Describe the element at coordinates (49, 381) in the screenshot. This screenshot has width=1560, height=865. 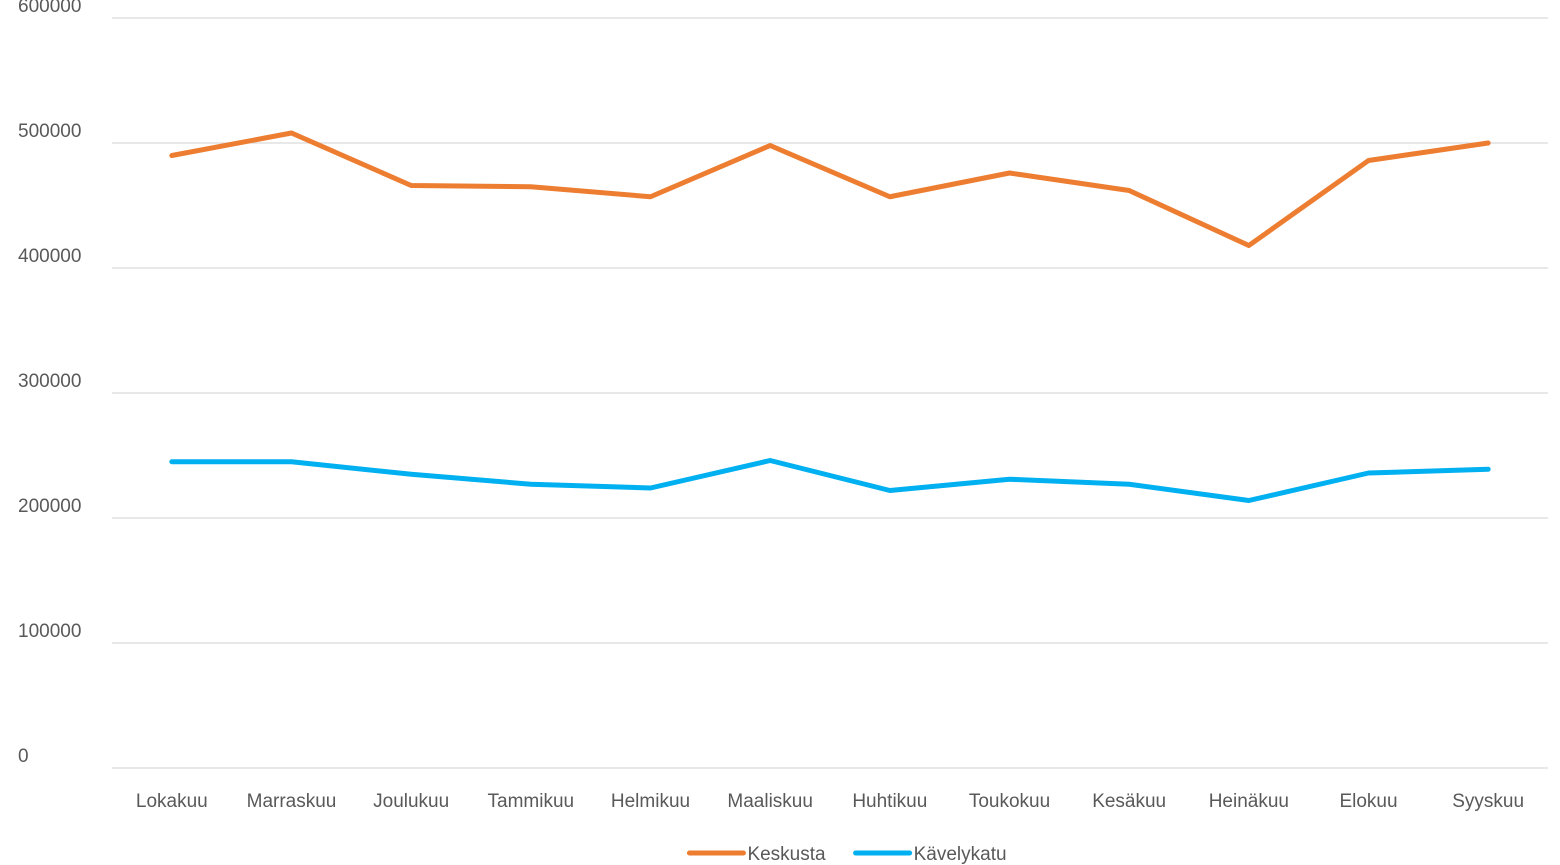
I see `y-tick-label: 300000` at that location.